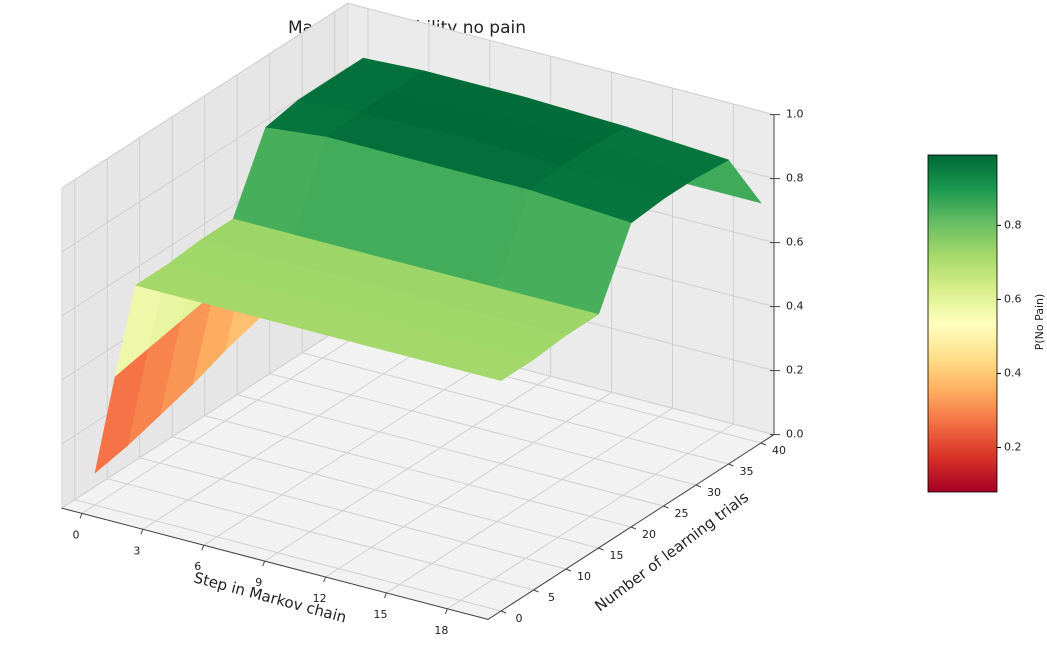 The height and width of the screenshot is (671, 1047). What do you see at coordinates (1039, 322) in the screenshot?
I see `colorbar-label: P(No Pain)` at bounding box center [1039, 322].